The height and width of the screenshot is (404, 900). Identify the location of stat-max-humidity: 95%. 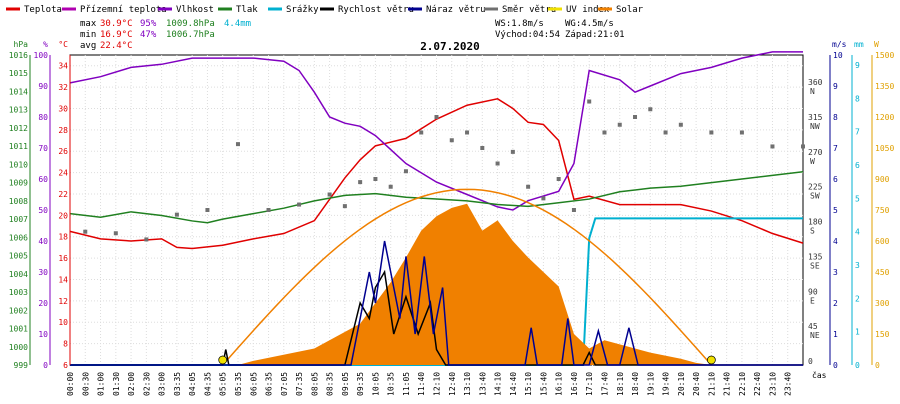
(148, 24).